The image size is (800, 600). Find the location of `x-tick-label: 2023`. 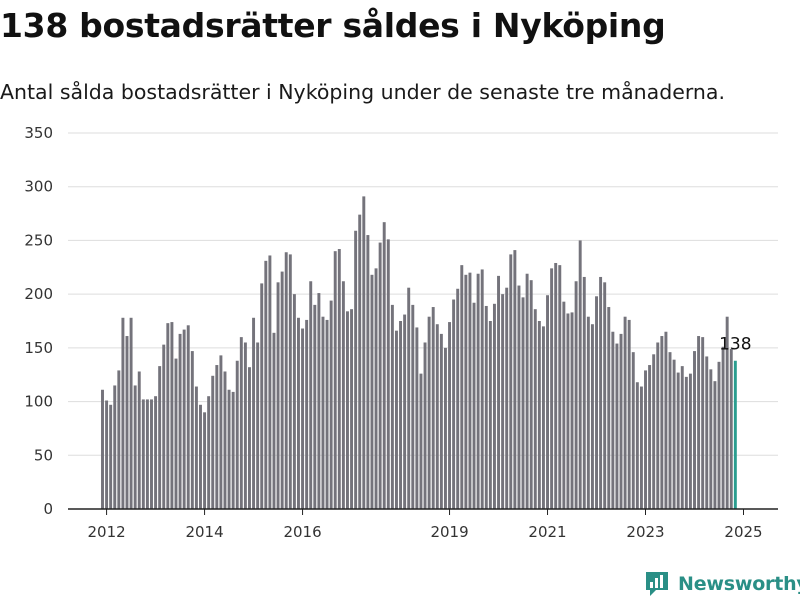

x-tick-label: 2023 is located at coordinates (645, 532).